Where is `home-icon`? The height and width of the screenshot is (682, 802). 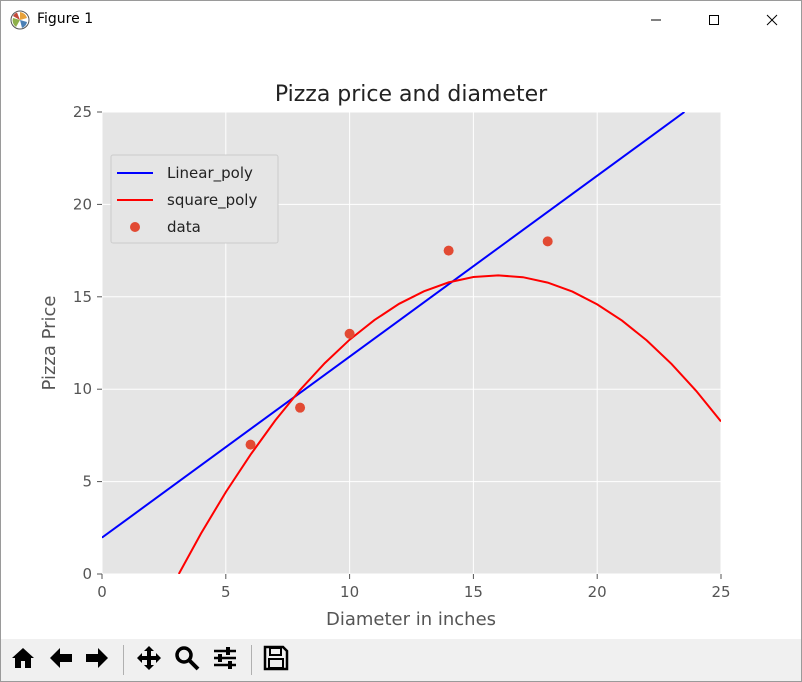 home-icon is located at coordinates (23, 660).